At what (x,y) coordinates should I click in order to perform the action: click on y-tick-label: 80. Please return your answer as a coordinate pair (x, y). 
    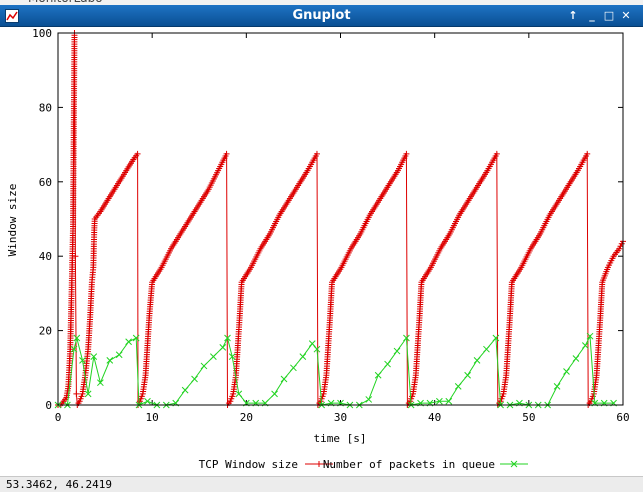
    Looking at the image, I should click on (45, 107).